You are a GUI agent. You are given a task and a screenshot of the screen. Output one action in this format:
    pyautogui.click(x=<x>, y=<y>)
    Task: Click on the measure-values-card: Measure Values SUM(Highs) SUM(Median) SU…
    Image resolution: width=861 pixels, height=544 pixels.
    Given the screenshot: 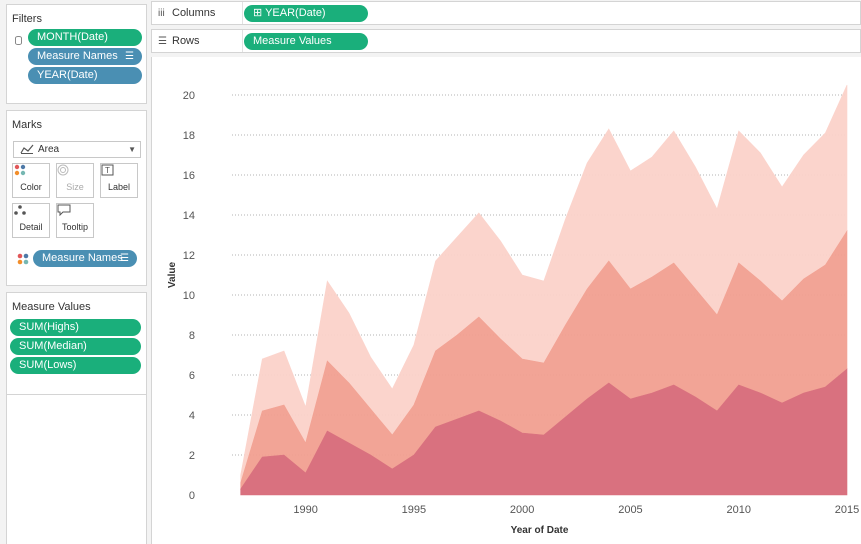 What is the action you would take?
    pyautogui.click(x=76, y=343)
    